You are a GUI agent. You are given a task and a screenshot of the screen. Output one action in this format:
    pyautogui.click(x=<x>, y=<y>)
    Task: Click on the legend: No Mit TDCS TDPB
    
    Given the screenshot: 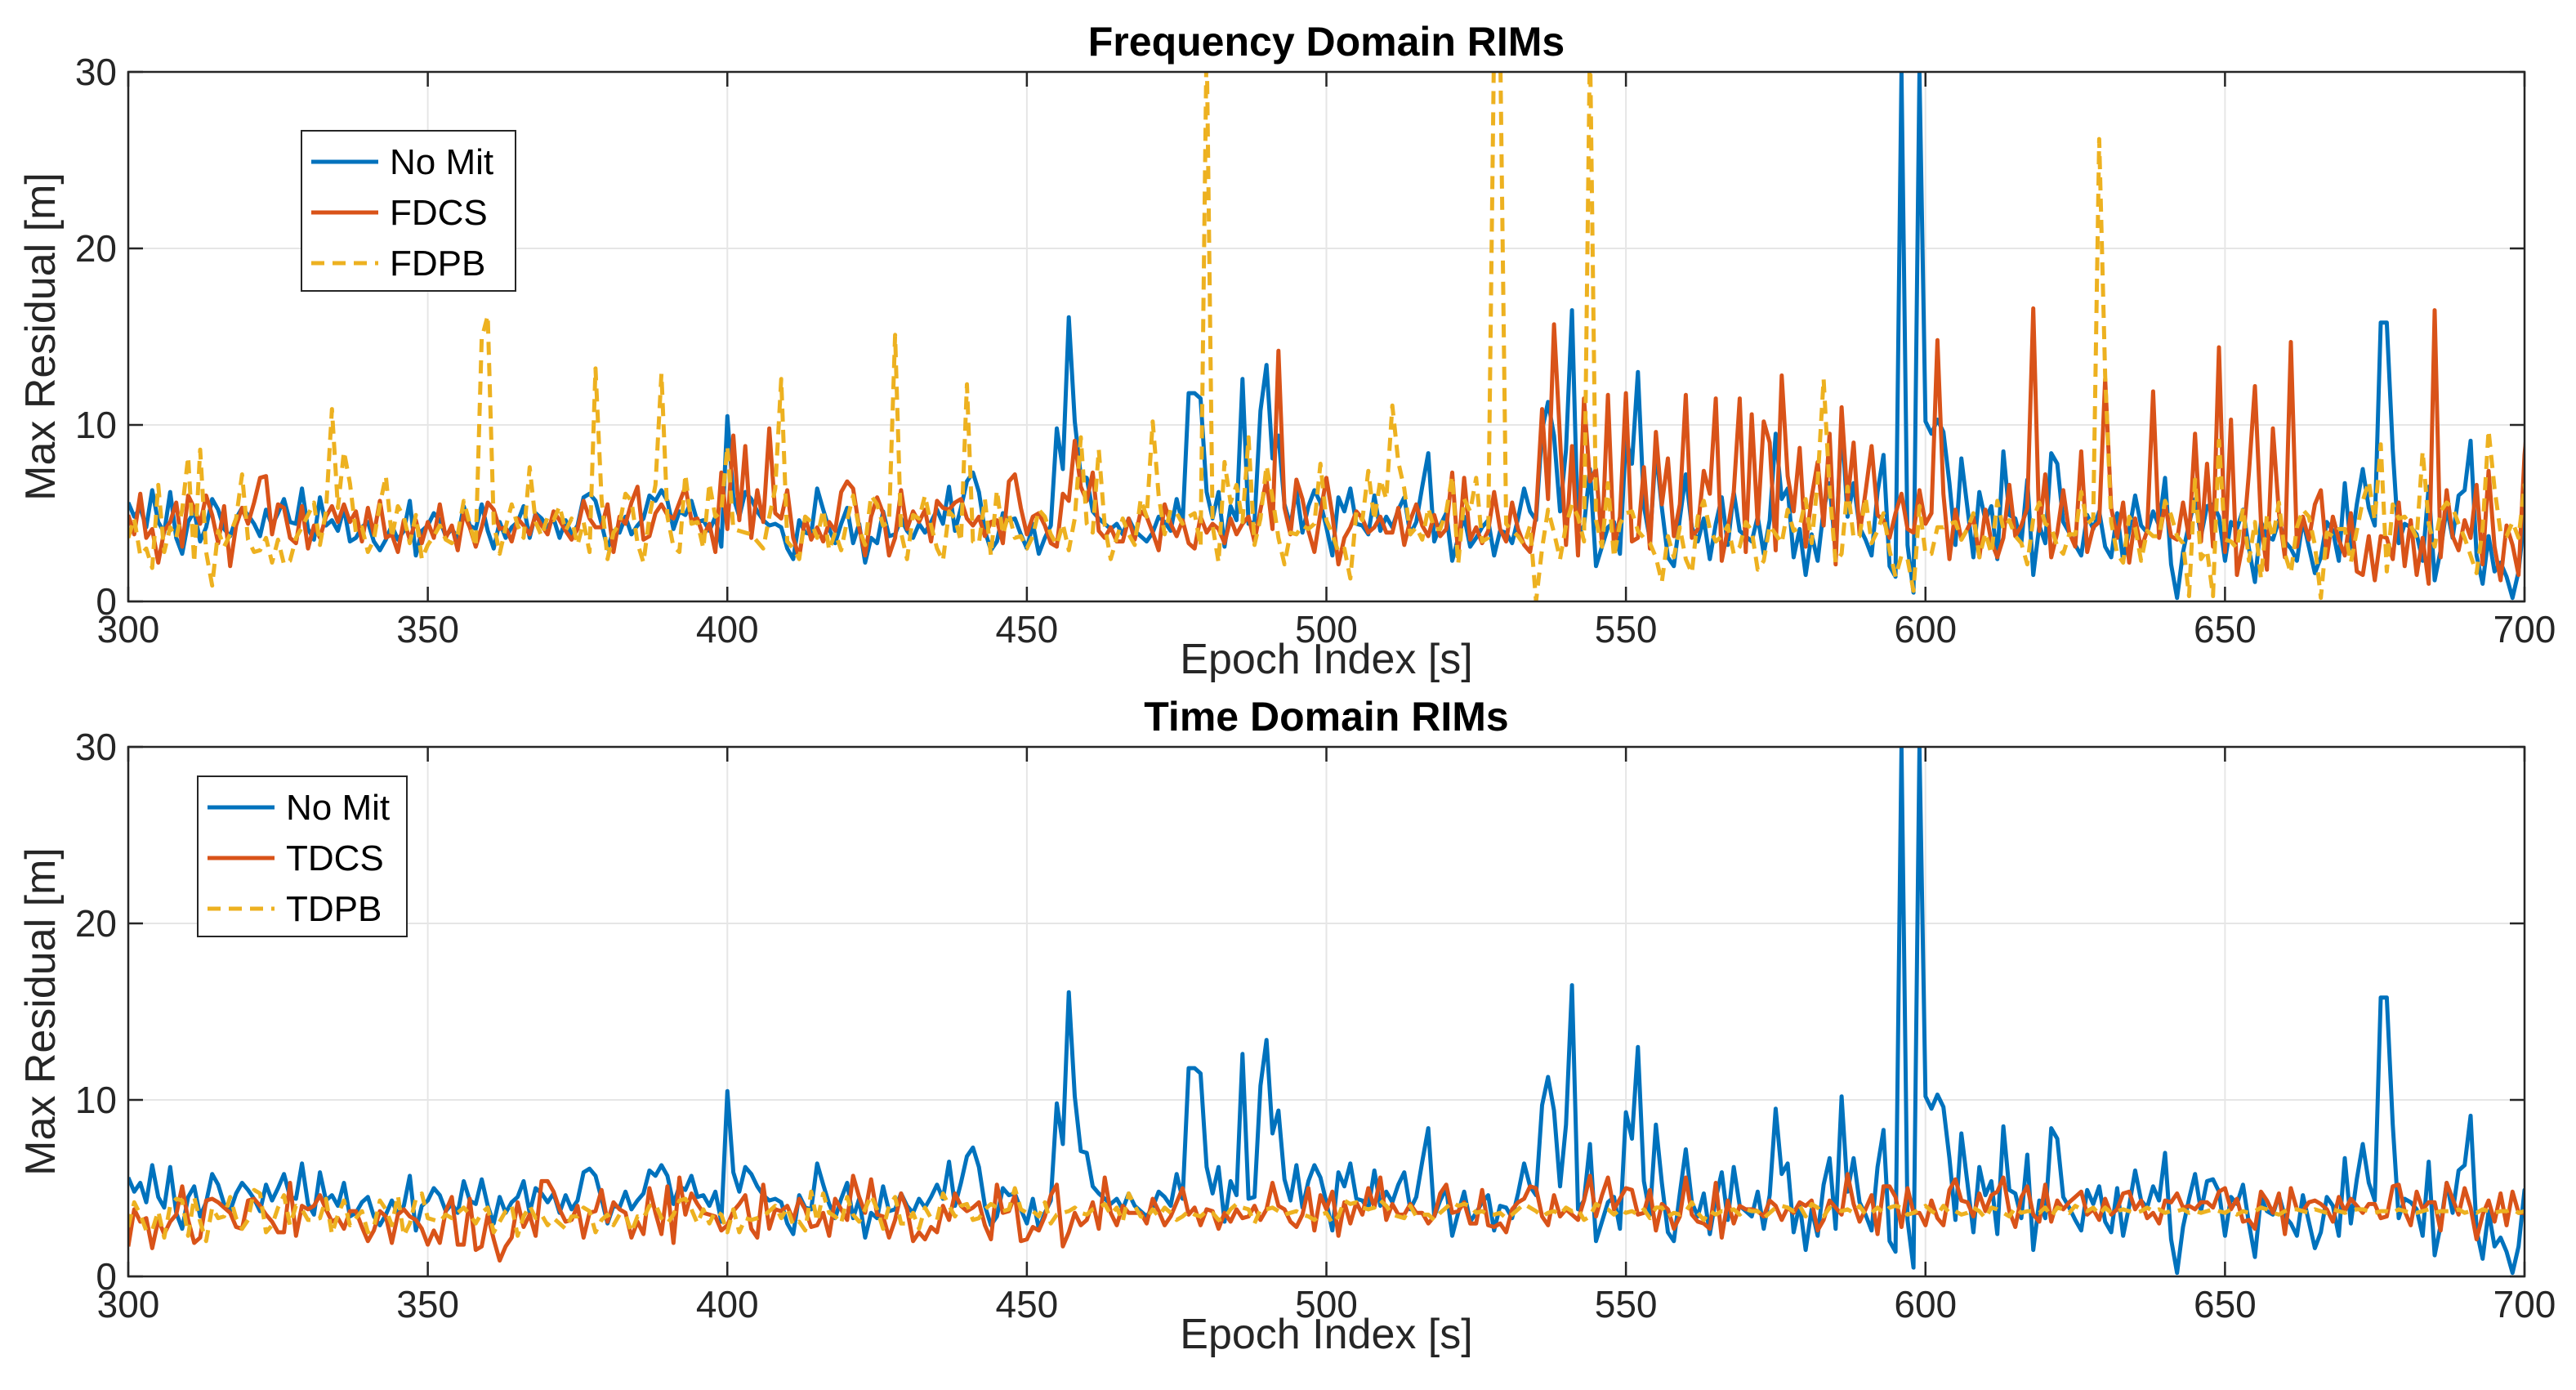 What is the action you would take?
    pyautogui.click(x=303, y=856)
    